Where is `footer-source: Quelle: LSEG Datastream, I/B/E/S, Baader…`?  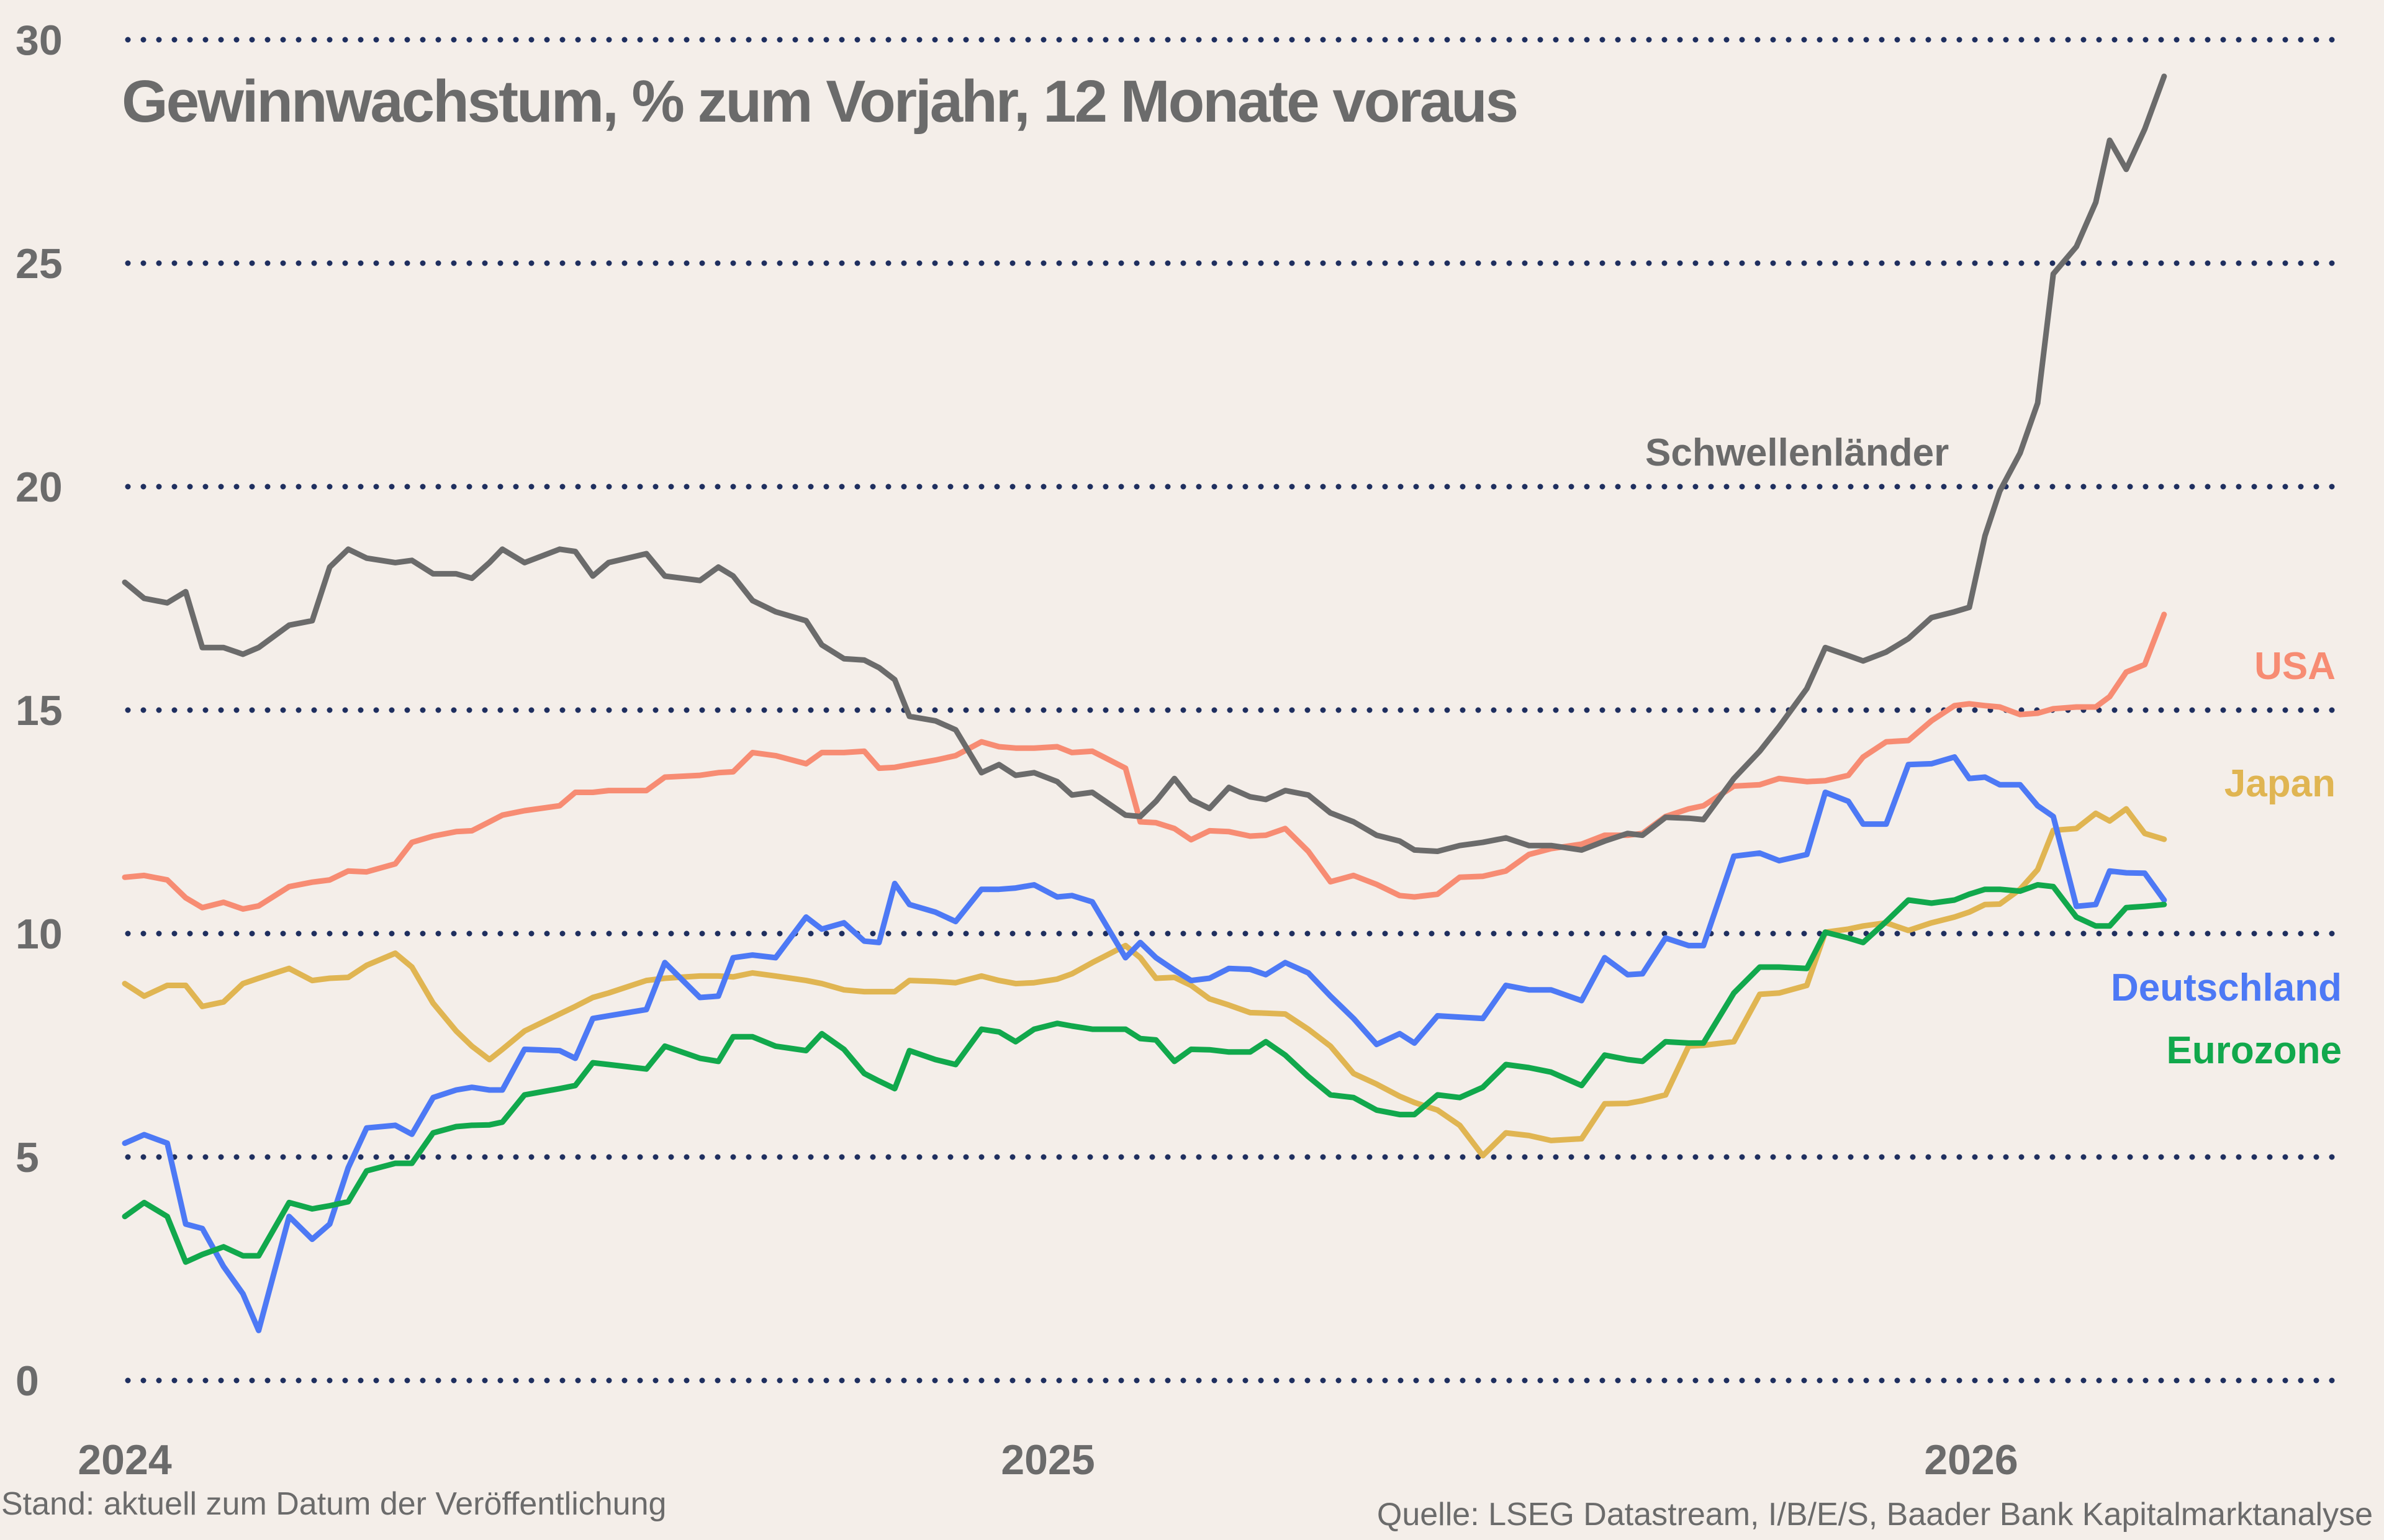 footer-source: Quelle: LSEG Datastream, I/B/E/S, Baader… is located at coordinates (1875, 1515).